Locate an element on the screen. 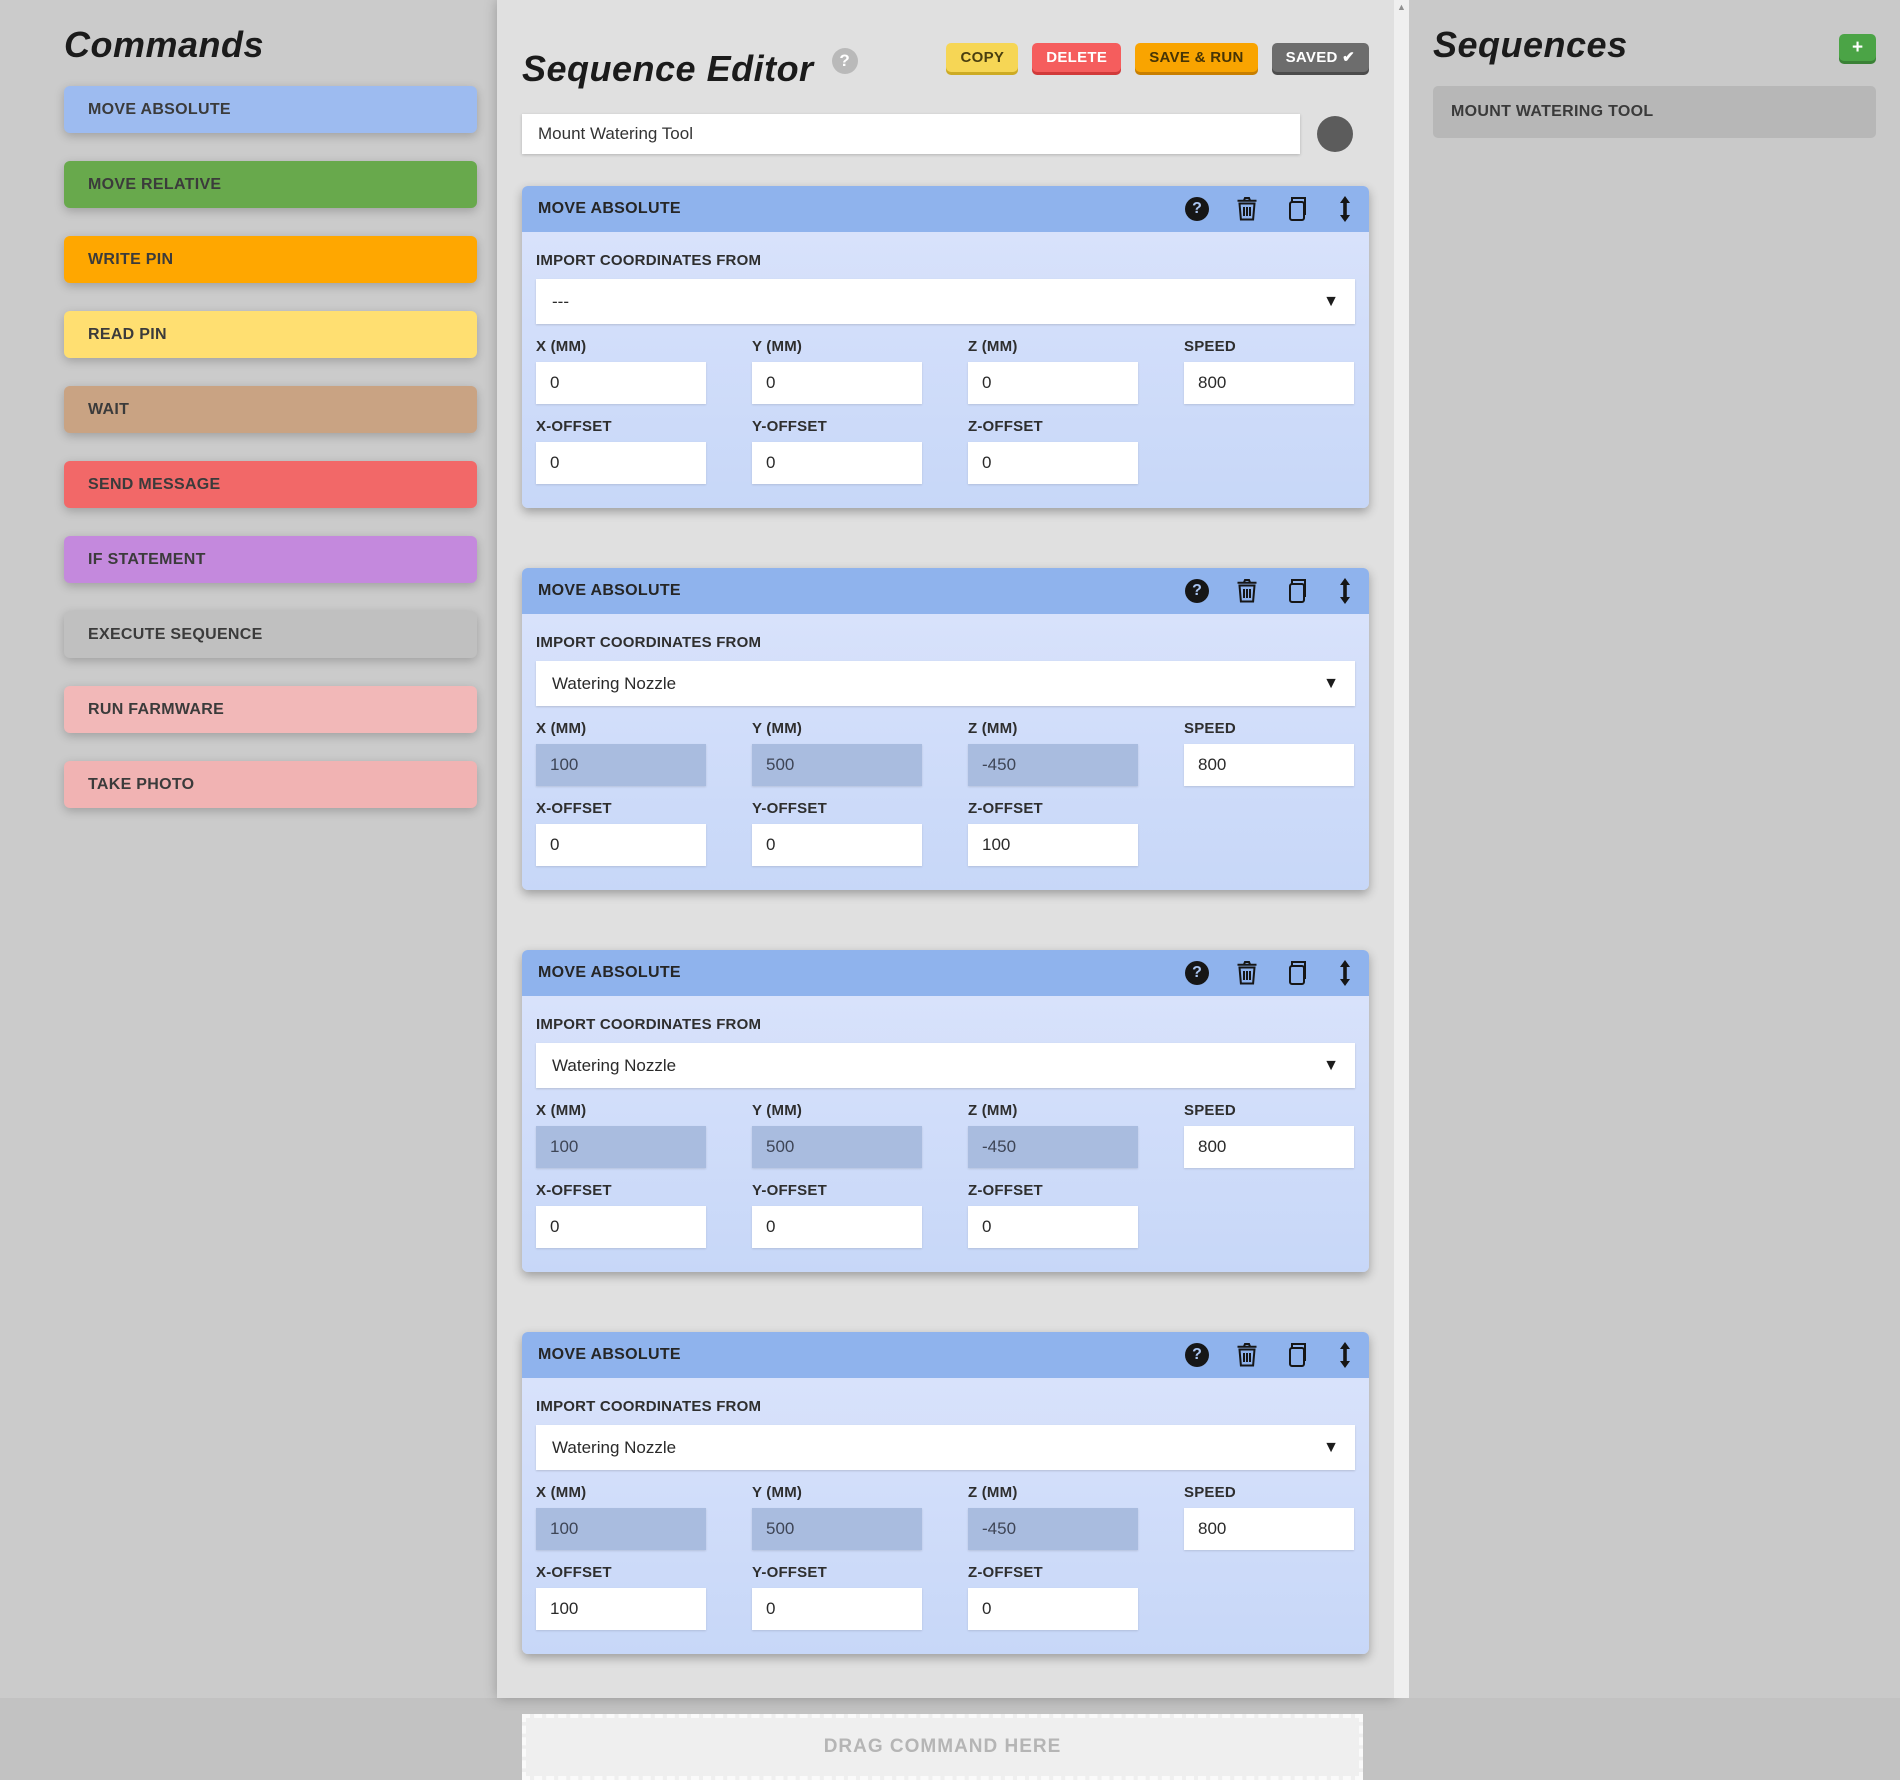  import-coordinates-select: --- ▼ is located at coordinates (945, 301).